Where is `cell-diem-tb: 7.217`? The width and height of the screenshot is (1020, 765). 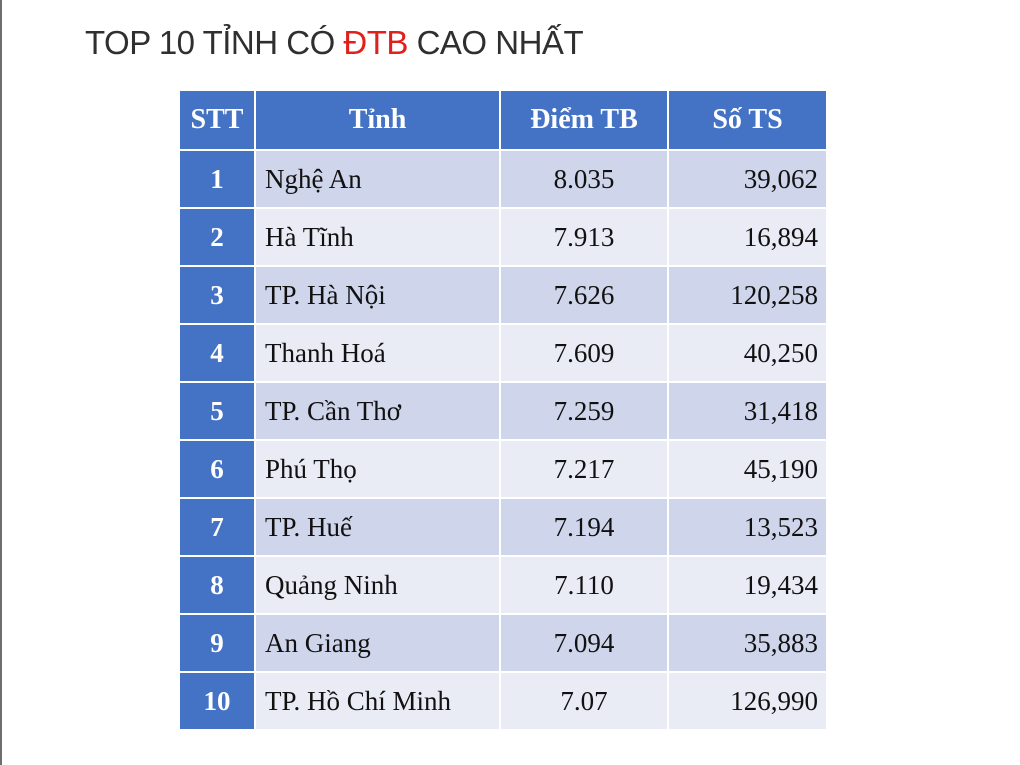
cell-diem-tb: 7.217 is located at coordinates (584, 469).